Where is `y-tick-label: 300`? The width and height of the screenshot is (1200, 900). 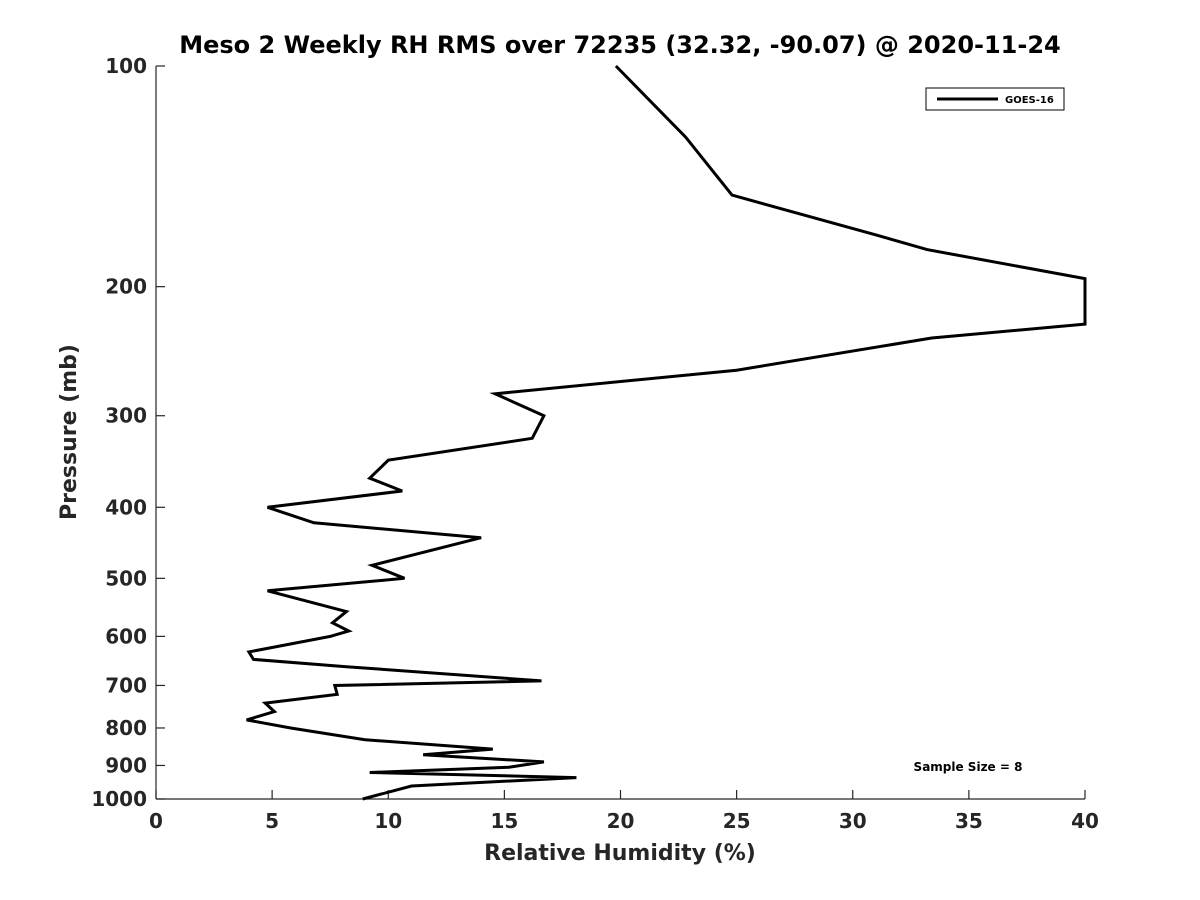
y-tick-label: 300 is located at coordinates (126, 416).